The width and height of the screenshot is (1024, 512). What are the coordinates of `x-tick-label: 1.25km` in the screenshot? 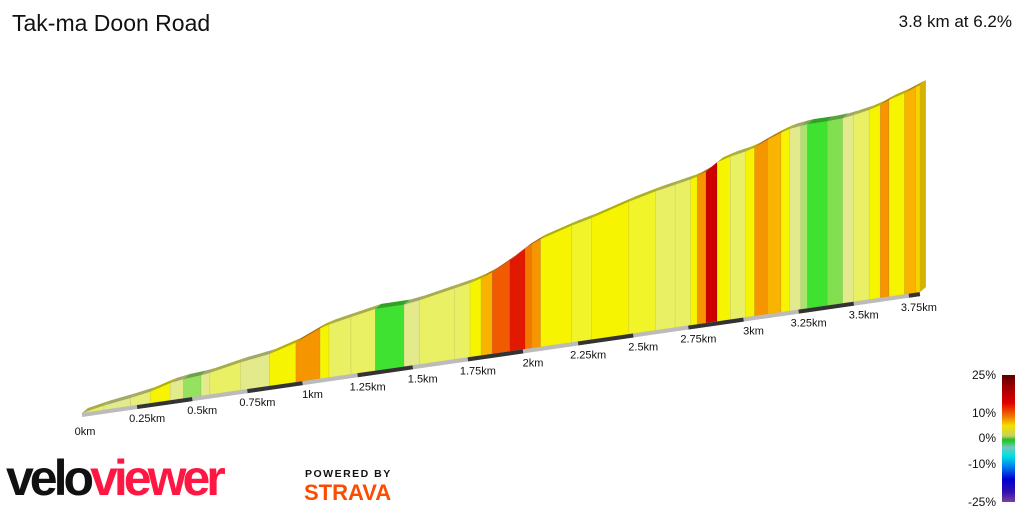 It's located at (368, 387).